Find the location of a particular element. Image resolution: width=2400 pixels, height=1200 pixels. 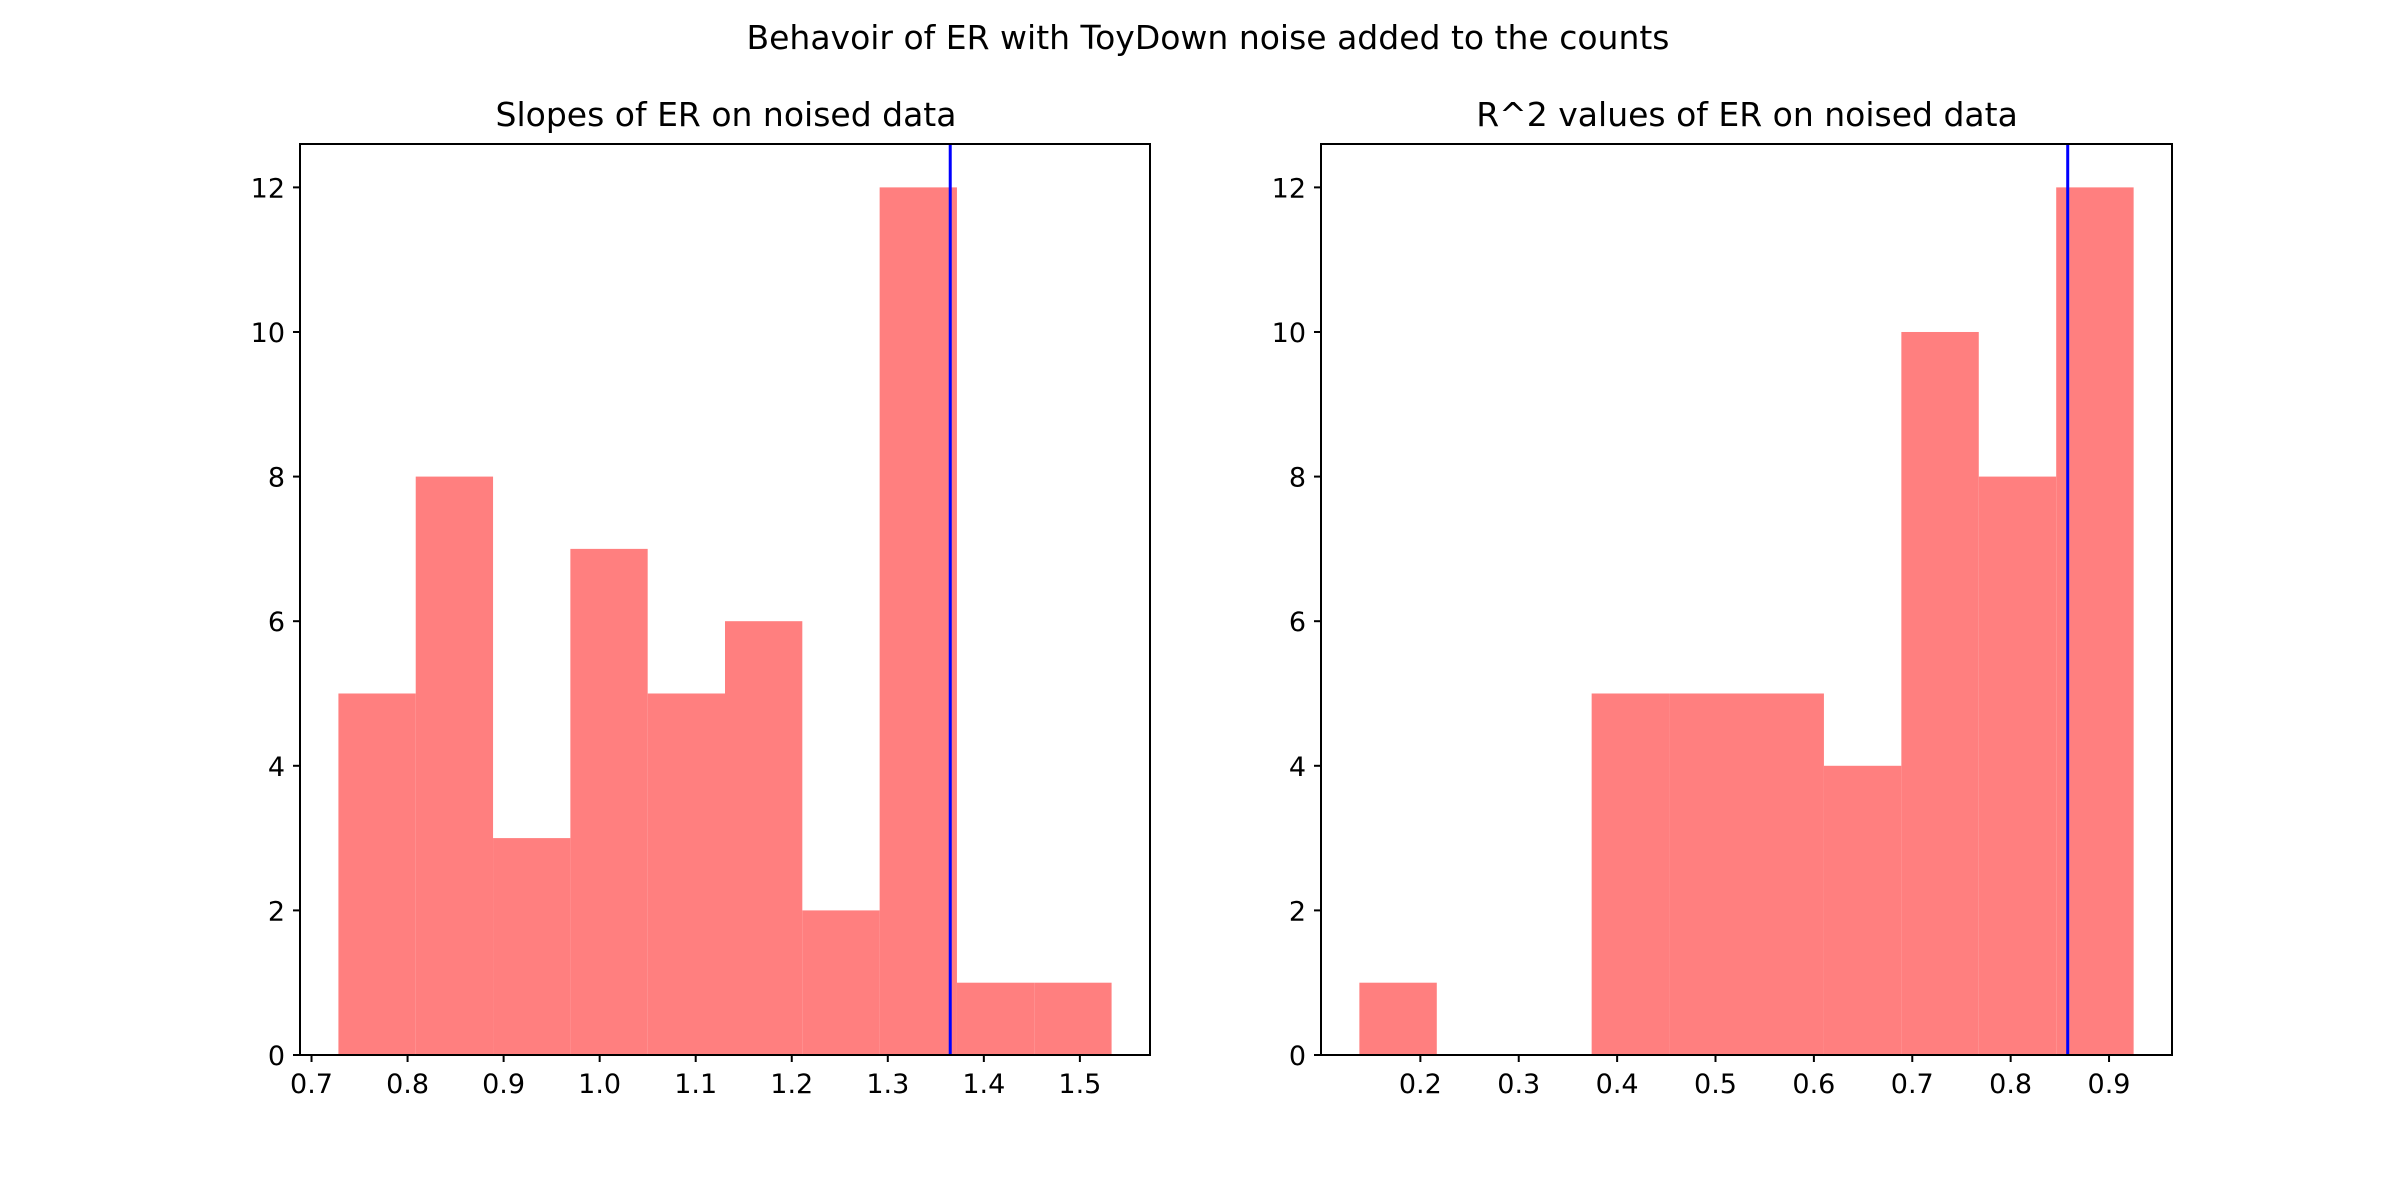

x-tick-label: 0.6 is located at coordinates (1813, 1084).